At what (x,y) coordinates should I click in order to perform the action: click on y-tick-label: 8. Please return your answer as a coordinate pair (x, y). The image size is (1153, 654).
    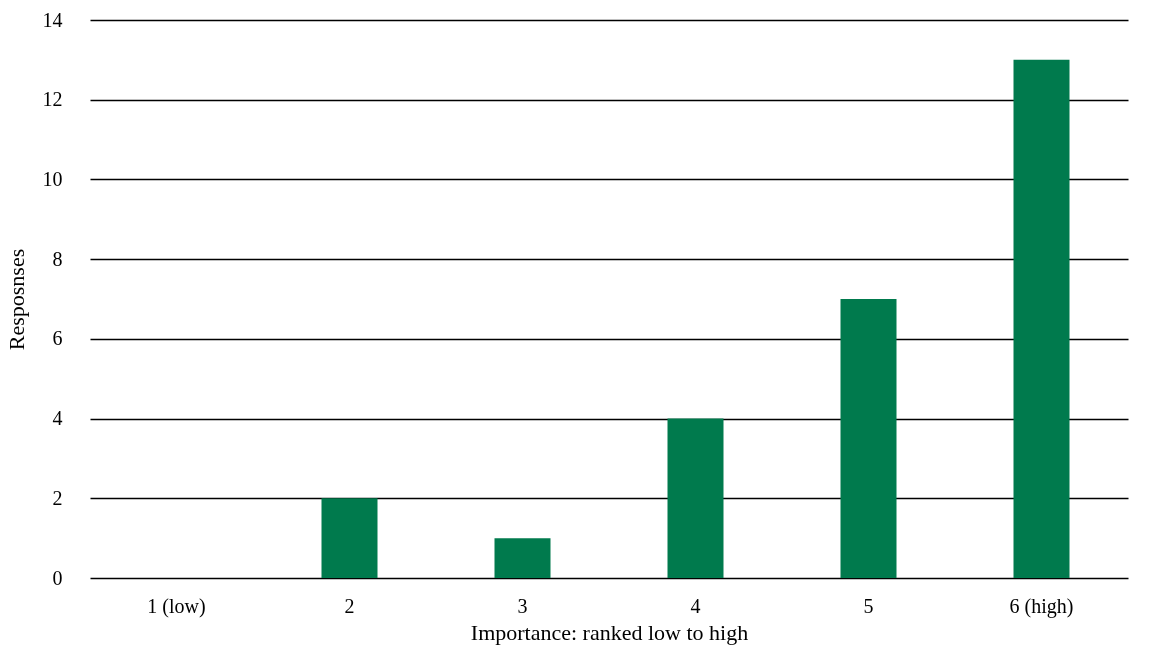
    Looking at the image, I should click on (57, 258).